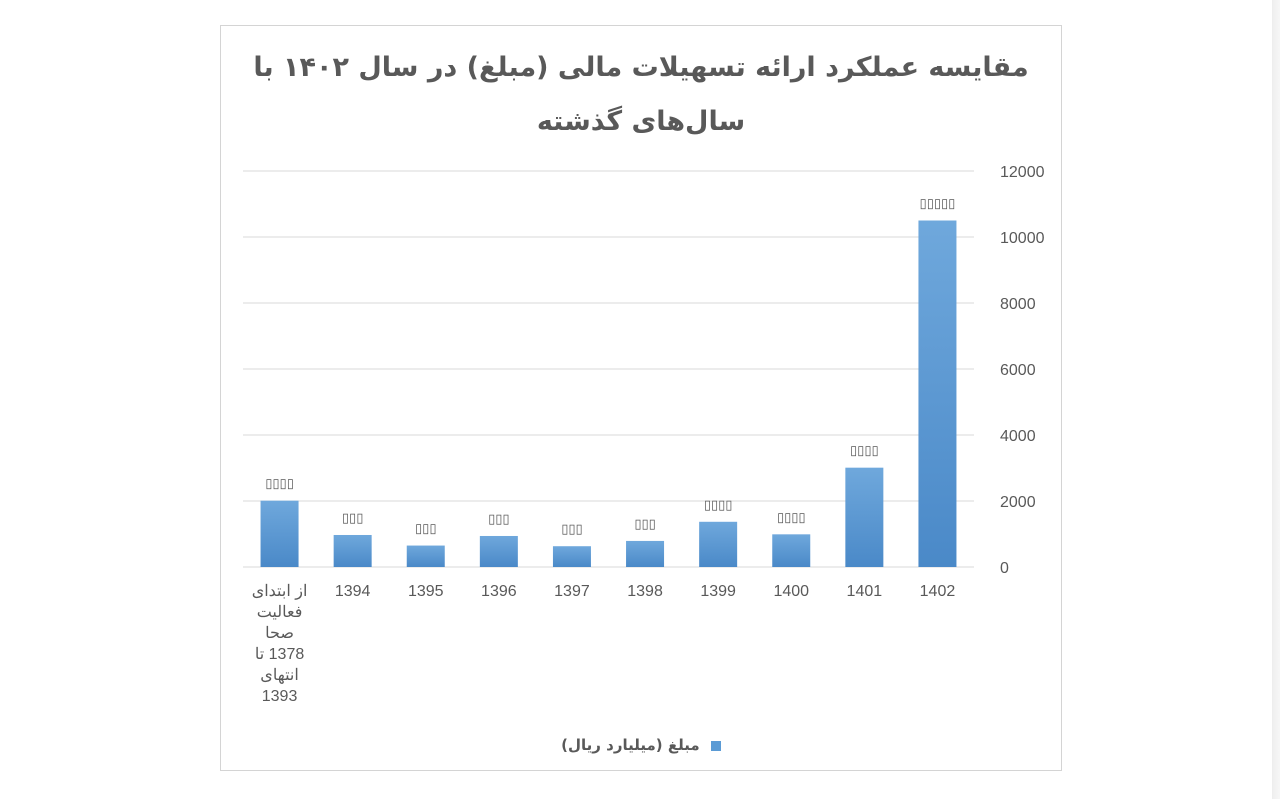 This screenshot has width=1280, height=799. Describe the element at coordinates (938, 204) in the screenshot. I see `data-label: ▯▯▯▯▯` at that location.